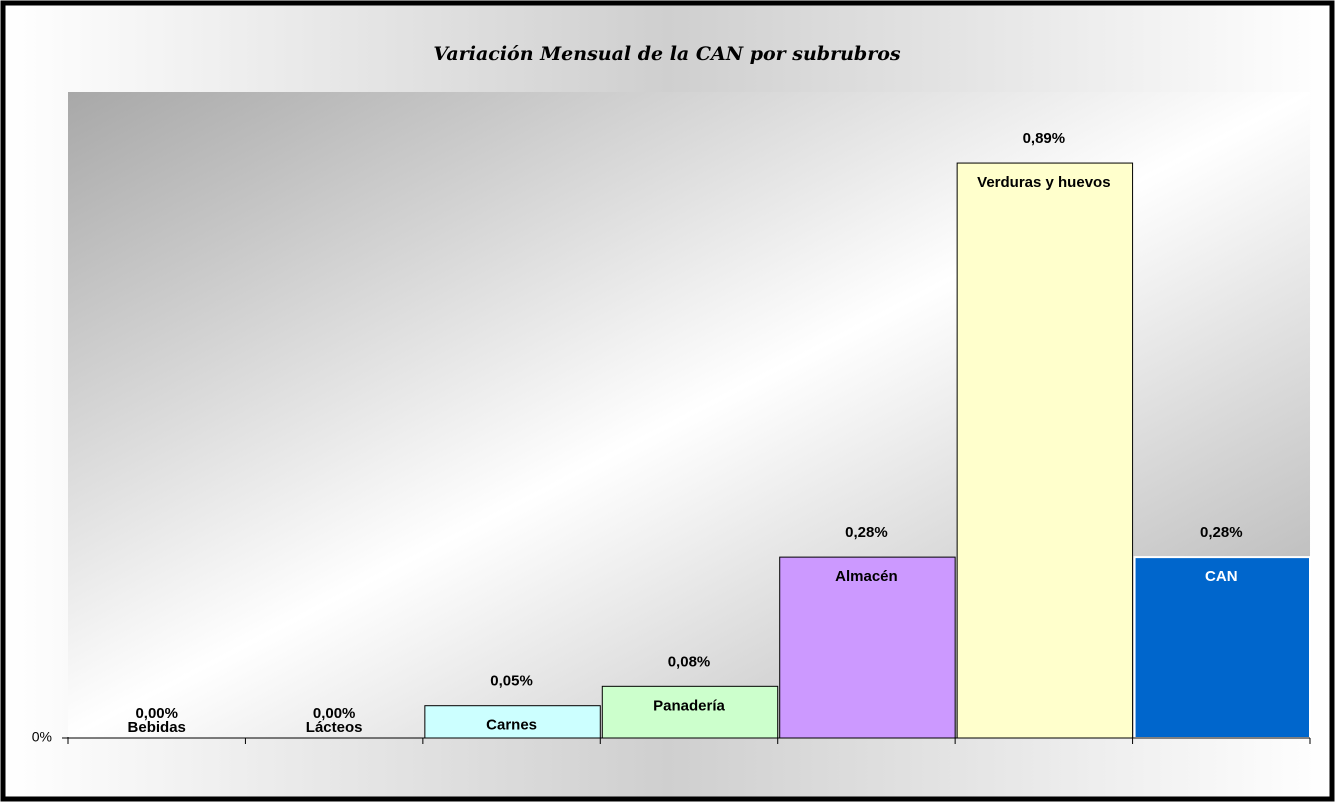 The image size is (1335, 802). I want to click on category-label: Almacén, so click(866, 576).